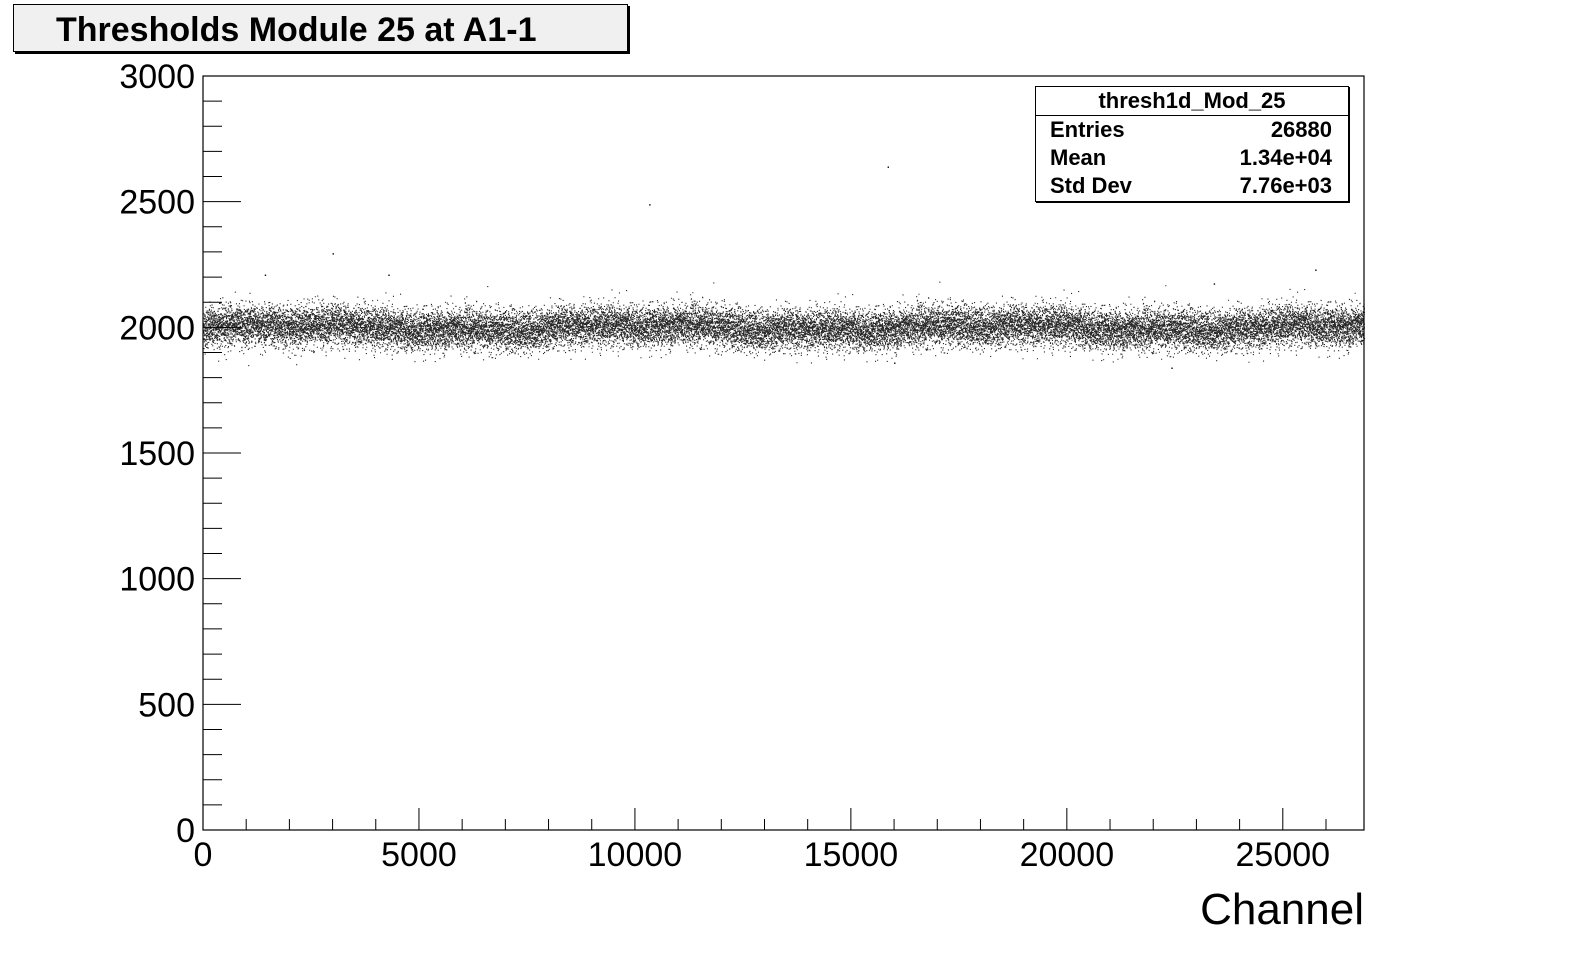  What do you see at coordinates (1192, 186) in the screenshot?
I see `stats-row-stddev: Std Dev 7.76e+03` at bounding box center [1192, 186].